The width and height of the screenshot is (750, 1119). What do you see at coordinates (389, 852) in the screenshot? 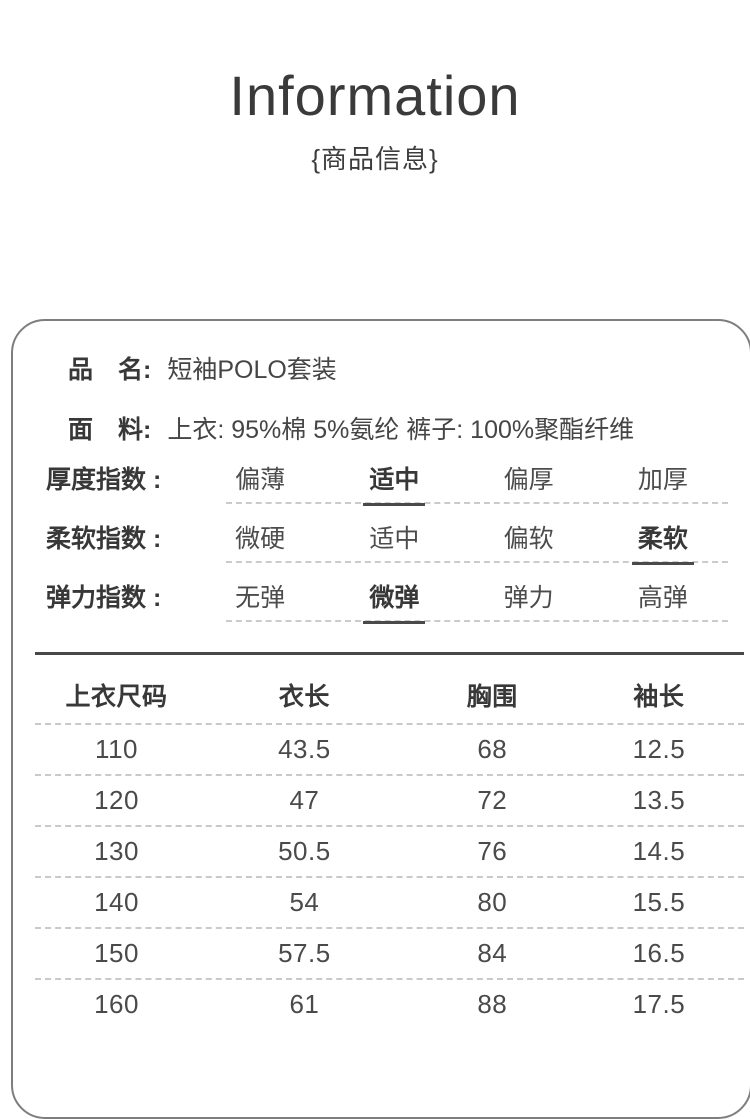
I see `size-row: 130 50.5 76 14.5` at bounding box center [389, 852].